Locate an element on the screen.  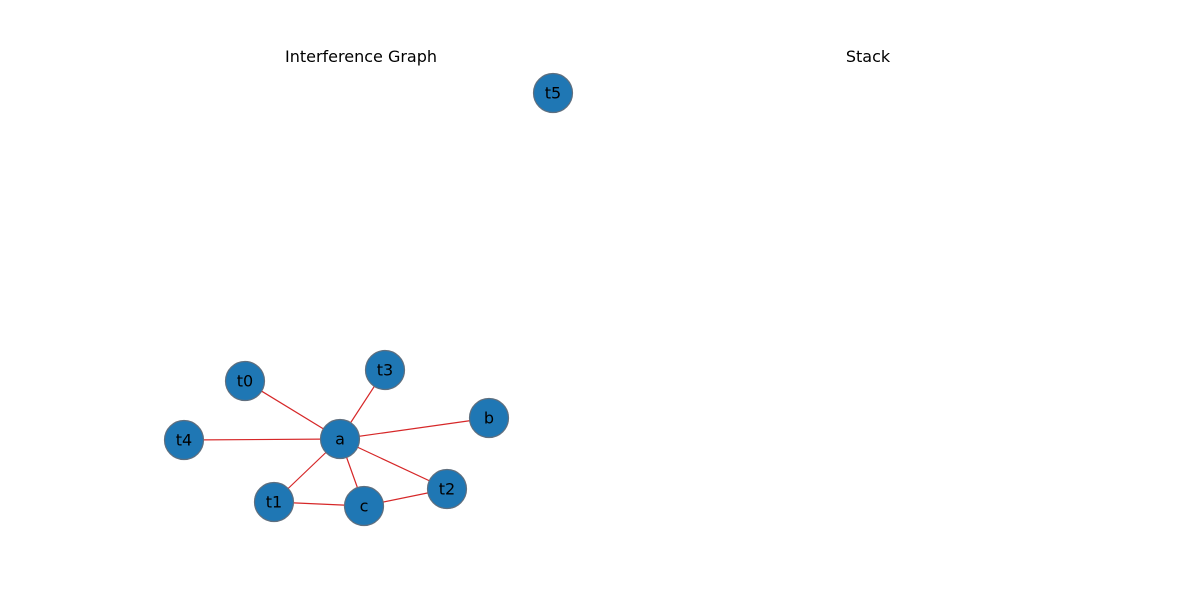
node-label-a: a is located at coordinates (340, 439).